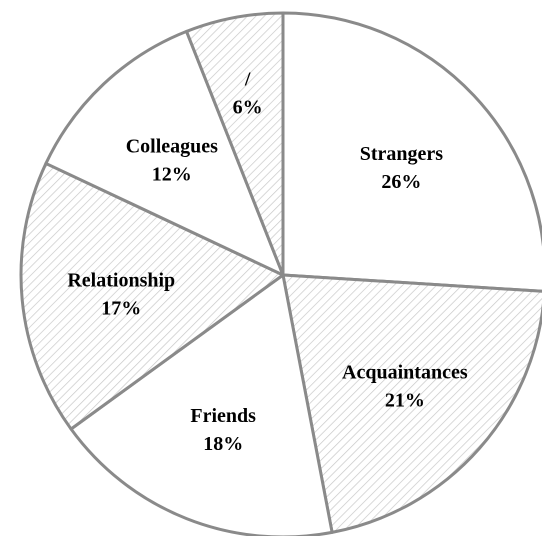 This screenshot has width=542, height=536. What do you see at coordinates (405, 386) in the screenshot?
I see `pie-label-1: Acquaintances 21%` at bounding box center [405, 386].